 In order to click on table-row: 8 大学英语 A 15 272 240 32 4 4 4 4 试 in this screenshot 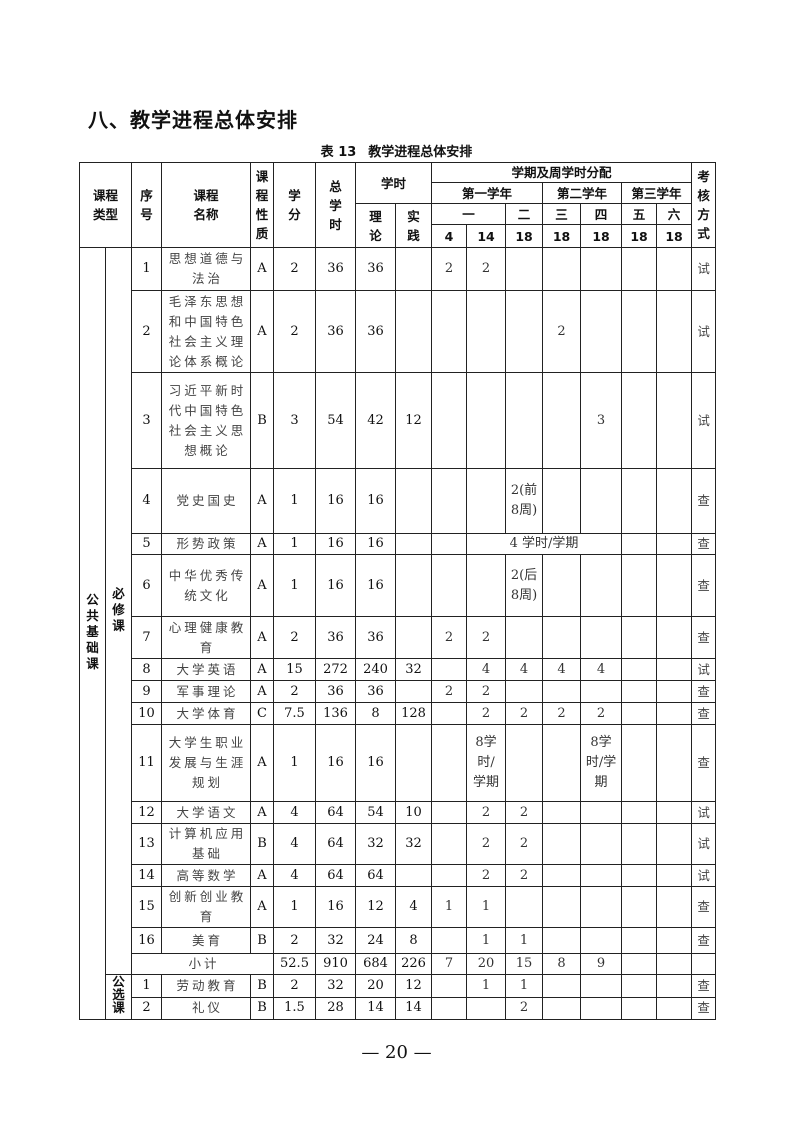, I will do `click(398, 669)`.